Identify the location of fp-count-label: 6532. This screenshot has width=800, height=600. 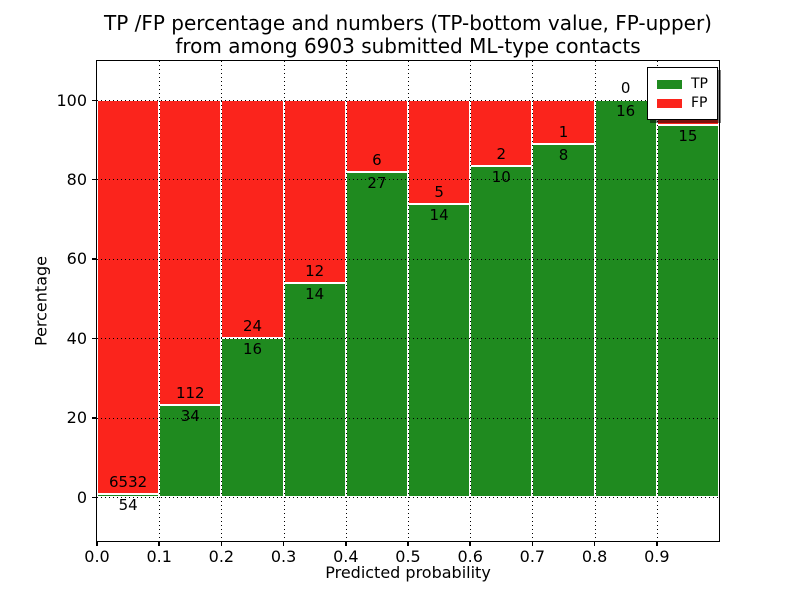
(128, 481).